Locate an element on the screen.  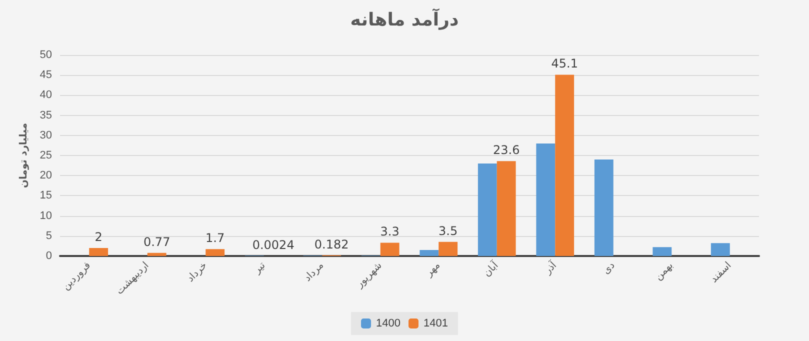
x-tick-label: آذر is located at coordinates (550, 268).